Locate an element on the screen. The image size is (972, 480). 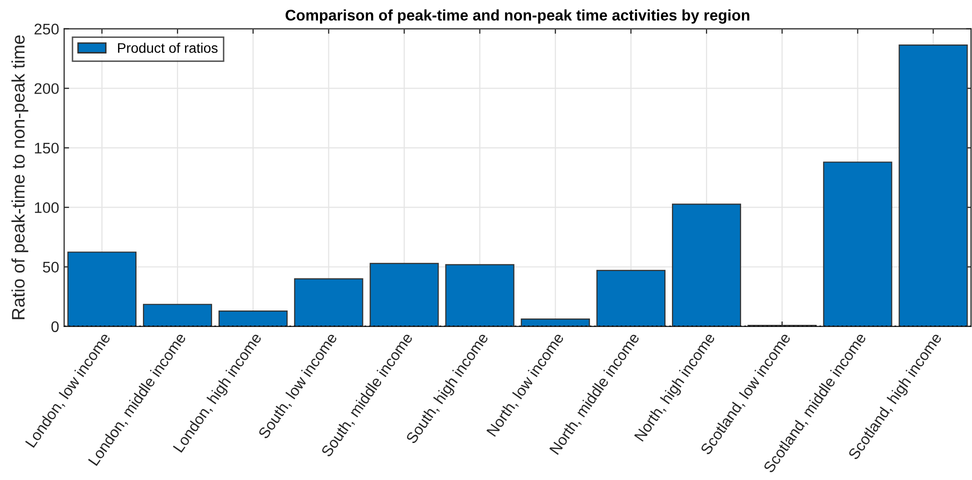
y-tick-label: 250 is located at coordinates (46, 29).